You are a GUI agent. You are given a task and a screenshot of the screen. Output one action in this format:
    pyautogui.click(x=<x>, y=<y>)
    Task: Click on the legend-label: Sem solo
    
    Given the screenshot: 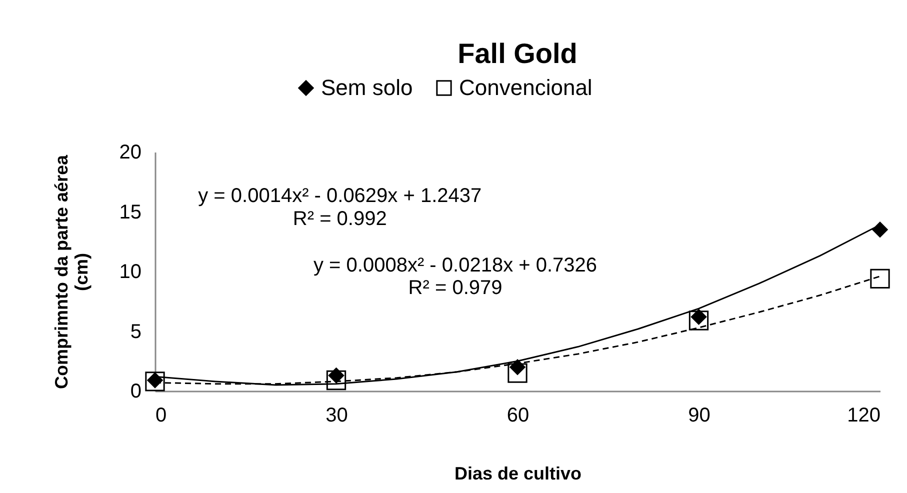 What is the action you would take?
    pyautogui.click(x=367, y=87)
    